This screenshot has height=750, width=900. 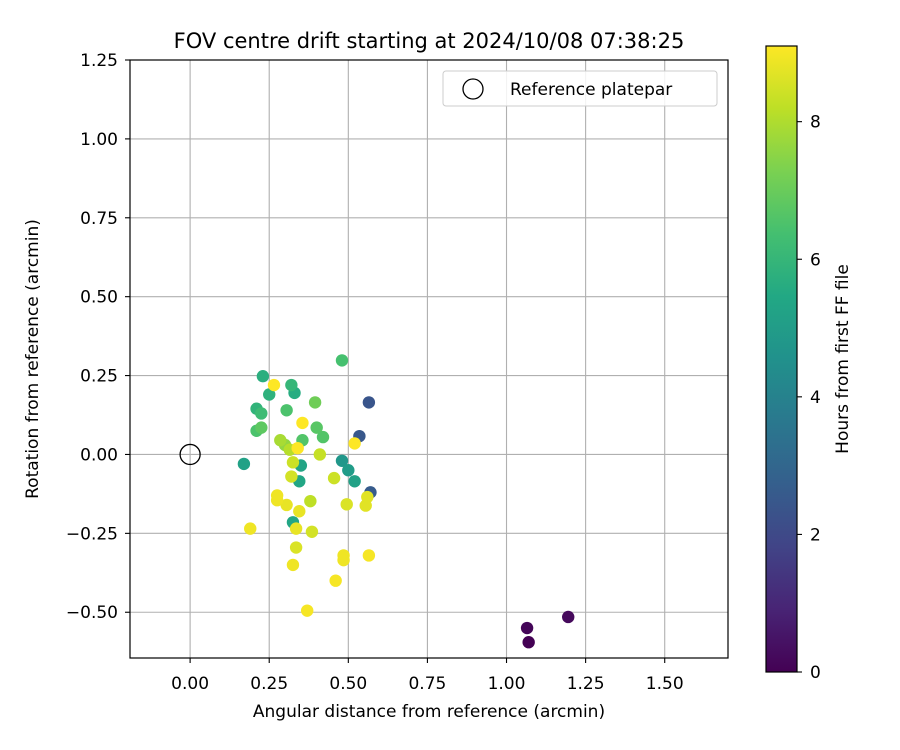 What do you see at coordinates (665, 684) in the screenshot?
I see `x-tick-label: 1.50` at bounding box center [665, 684].